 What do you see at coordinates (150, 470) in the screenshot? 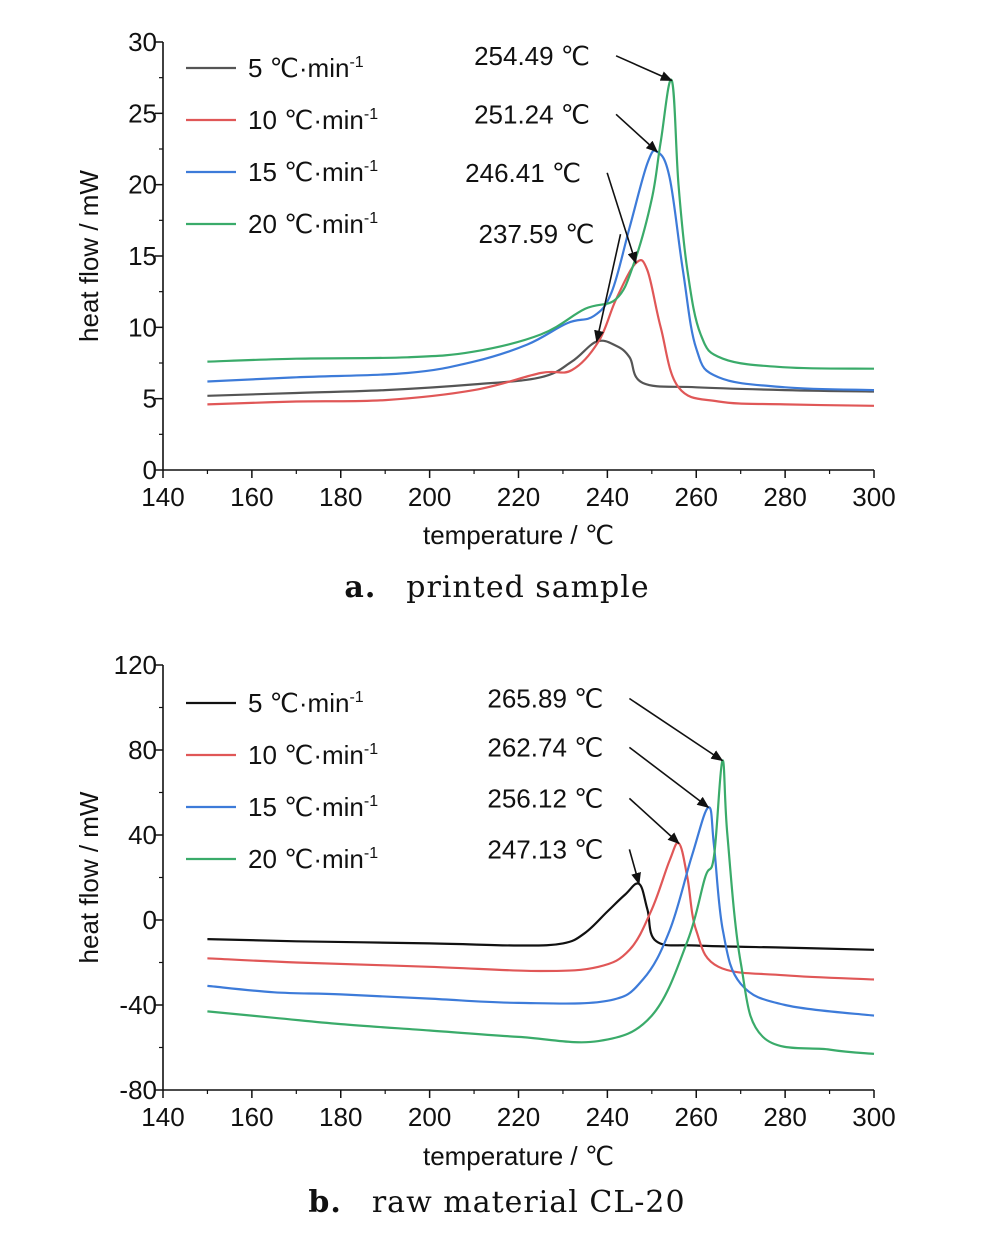
I see `c0-y-tick-label: 0` at bounding box center [150, 470].